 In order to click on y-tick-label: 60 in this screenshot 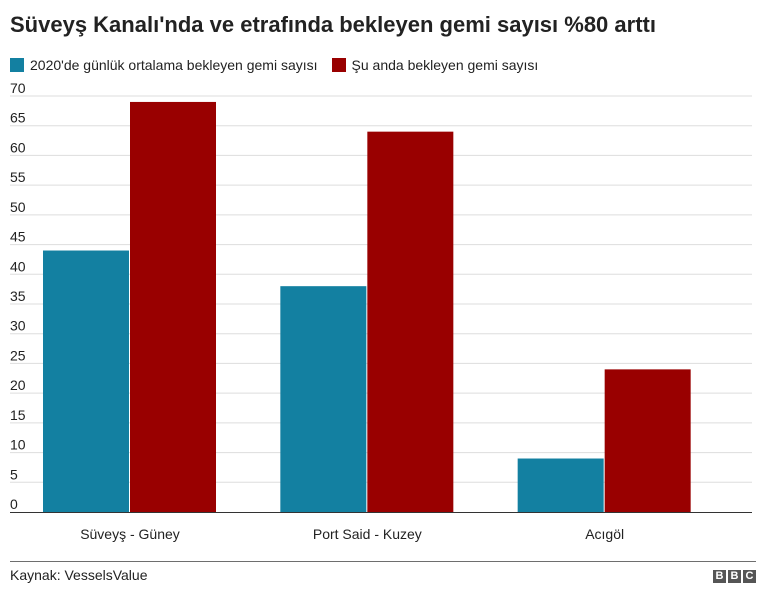, I will do `click(18, 147)`.